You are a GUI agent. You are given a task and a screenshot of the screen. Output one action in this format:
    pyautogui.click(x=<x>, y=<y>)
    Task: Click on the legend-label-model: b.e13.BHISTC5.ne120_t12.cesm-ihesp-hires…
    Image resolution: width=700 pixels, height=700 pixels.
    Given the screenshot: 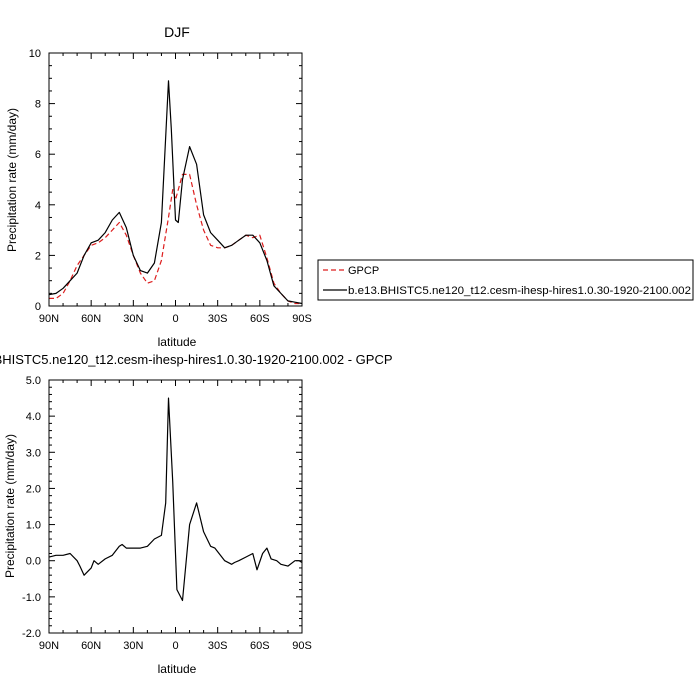 What is the action you would take?
    pyautogui.click(x=519, y=291)
    